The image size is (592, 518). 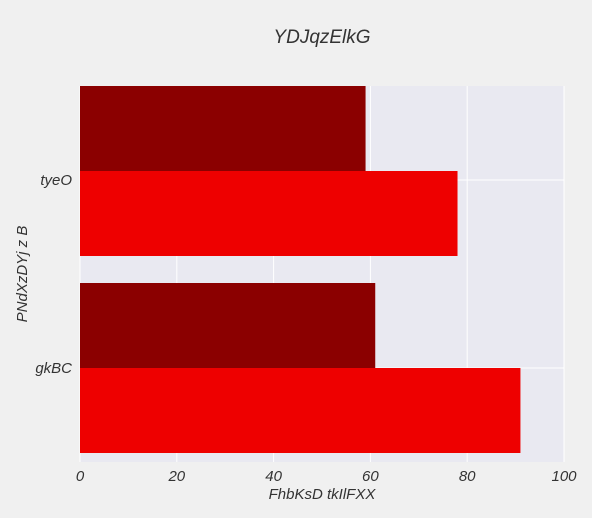 I want to click on x-tick-label: 80, so click(x=467, y=476).